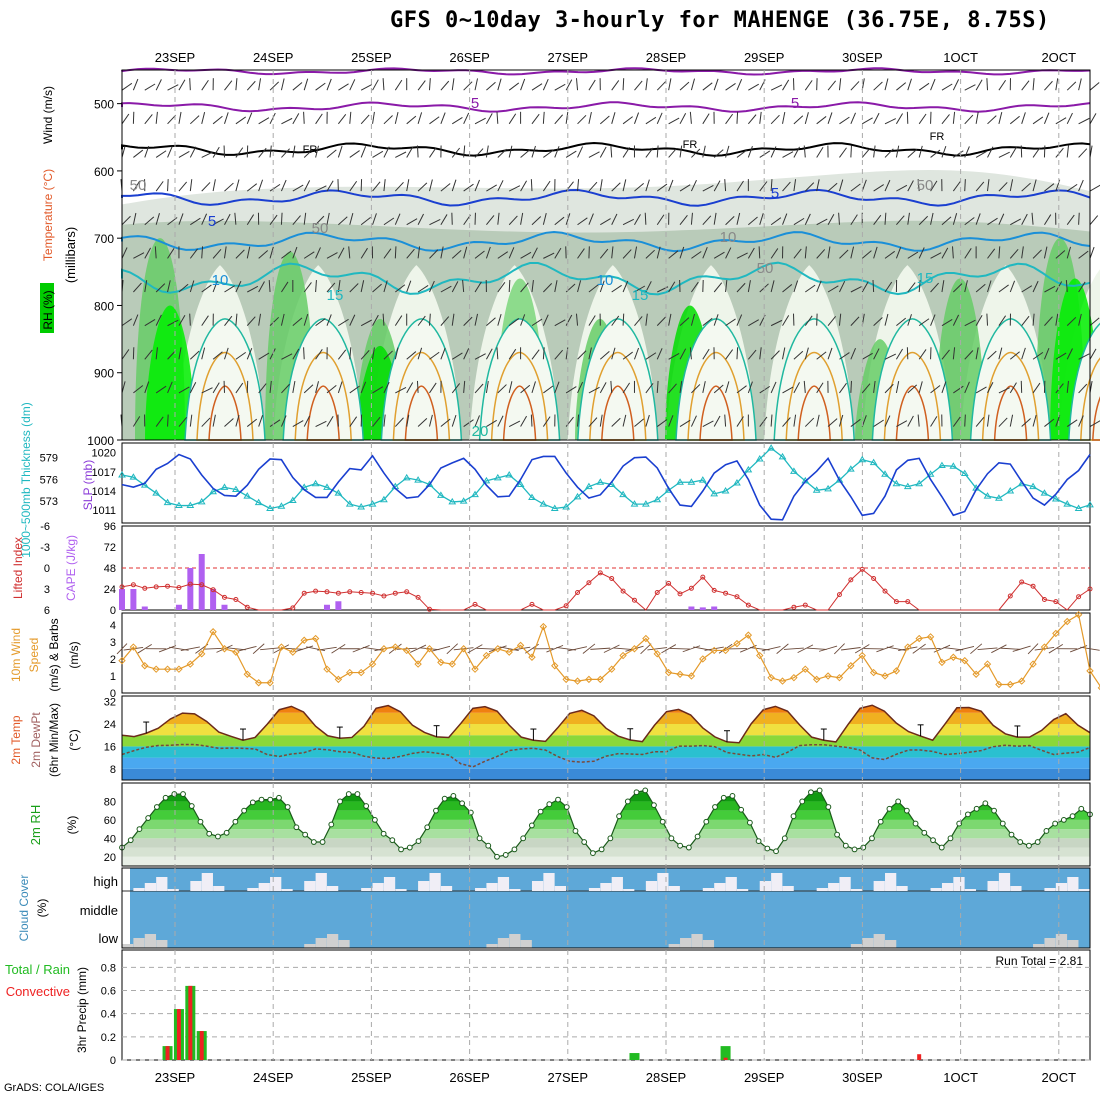  What do you see at coordinates (45, 548) in the screenshot?
I see `li-tick: -3` at bounding box center [45, 548].